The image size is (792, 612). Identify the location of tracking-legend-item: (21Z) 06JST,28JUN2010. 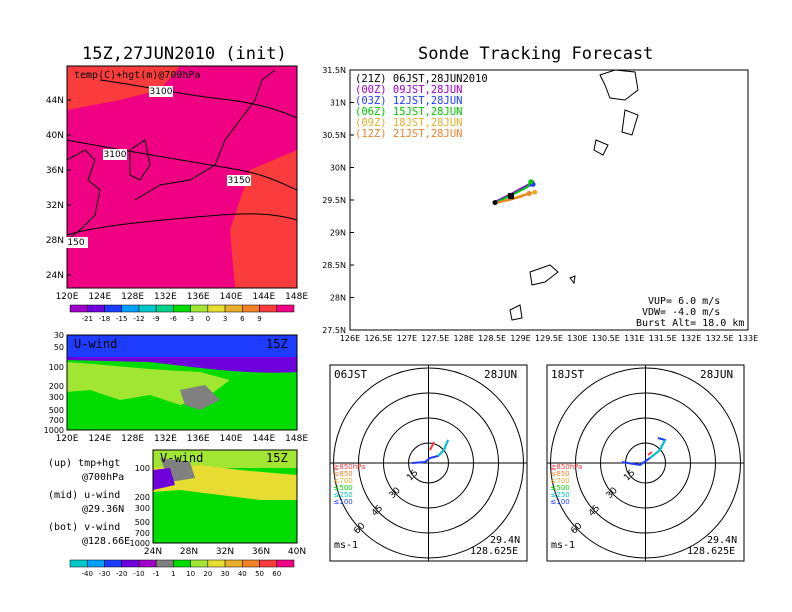
(421, 79).